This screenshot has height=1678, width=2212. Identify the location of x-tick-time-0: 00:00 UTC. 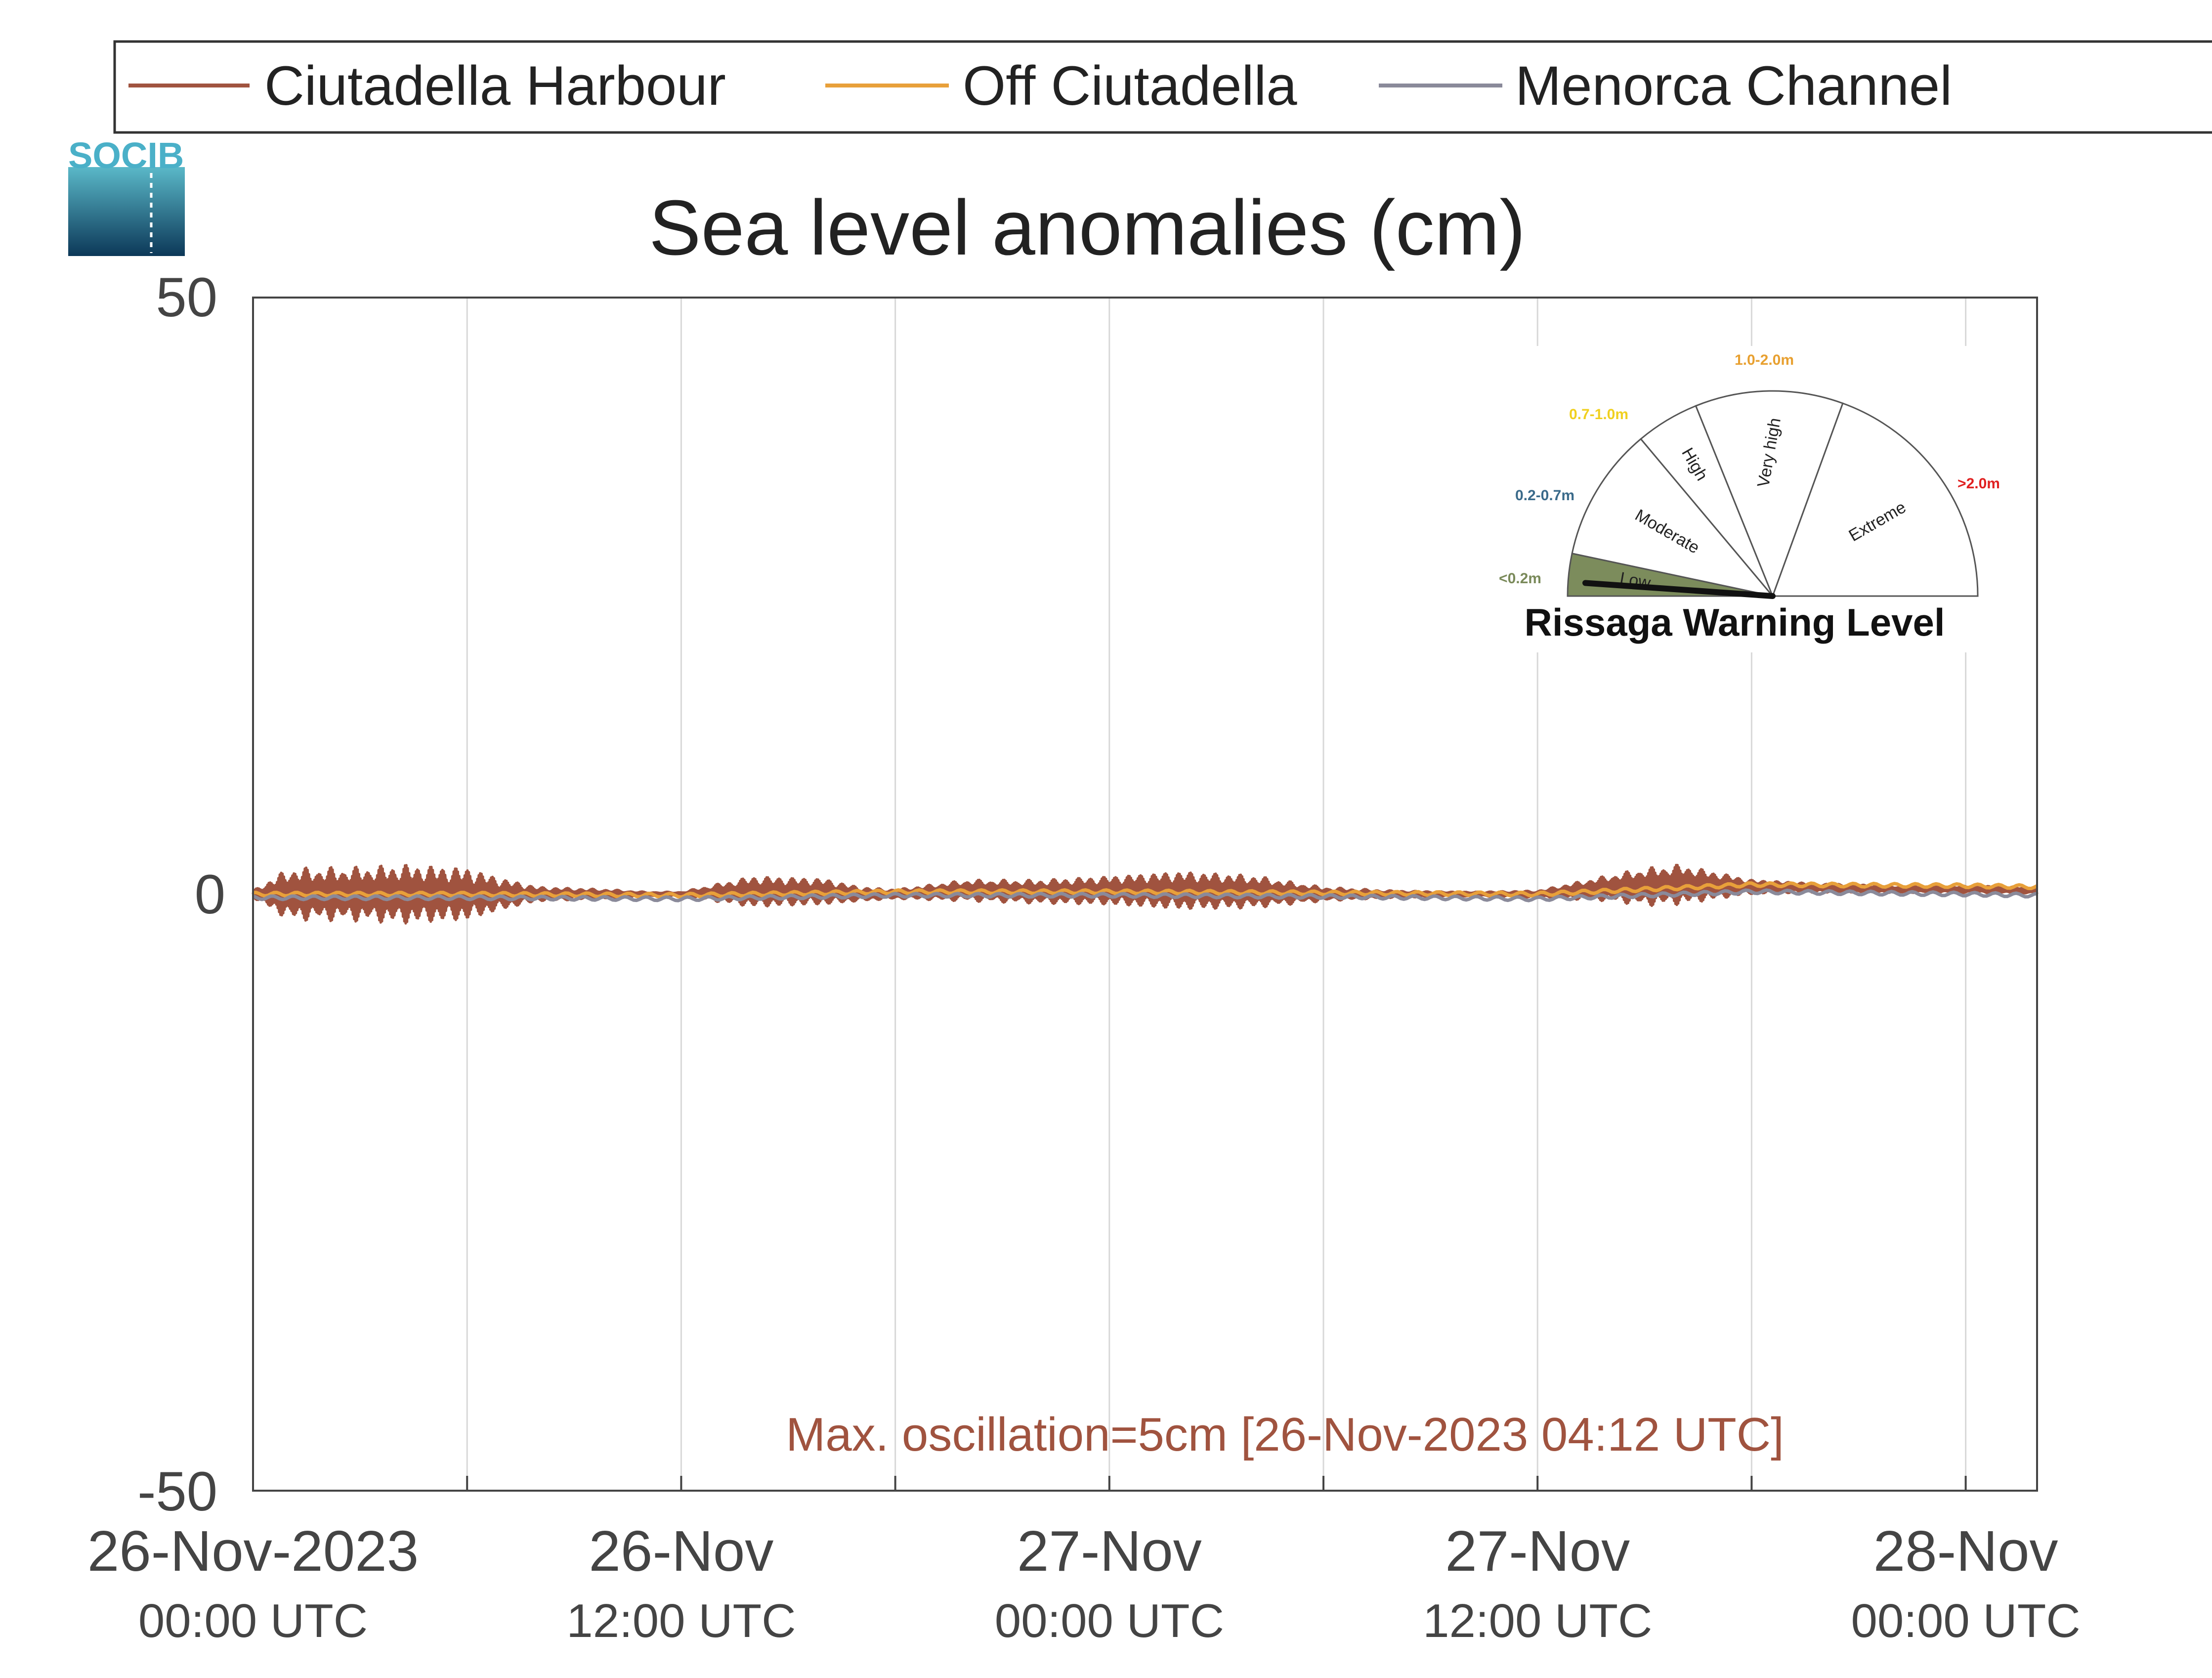
(253, 1620).